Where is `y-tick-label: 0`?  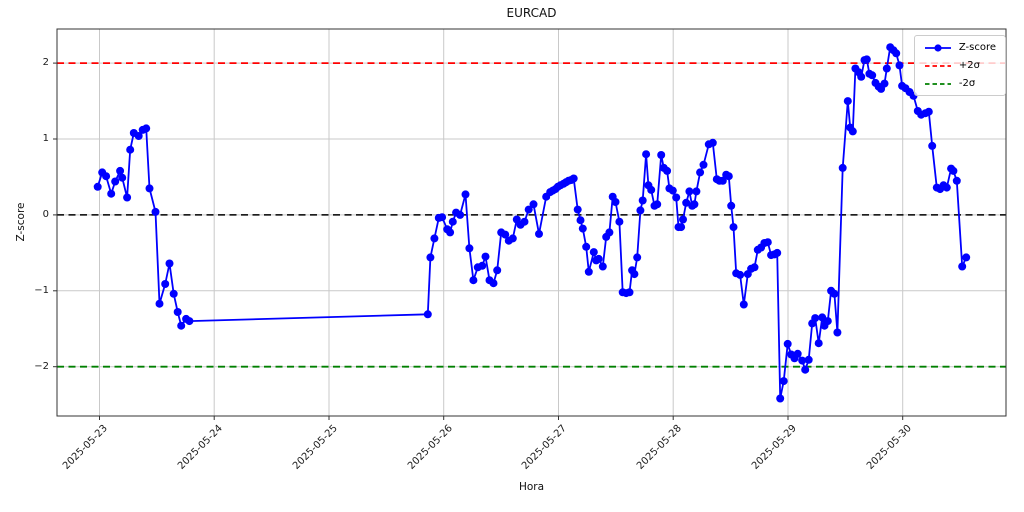
y-tick-label: 0 is located at coordinates (45, 214).